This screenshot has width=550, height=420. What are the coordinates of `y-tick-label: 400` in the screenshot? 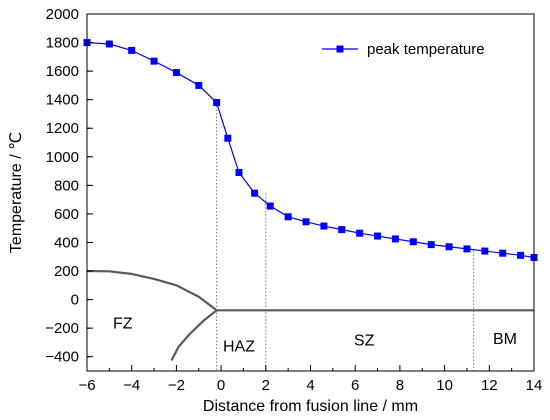 It's located at (66, 242).